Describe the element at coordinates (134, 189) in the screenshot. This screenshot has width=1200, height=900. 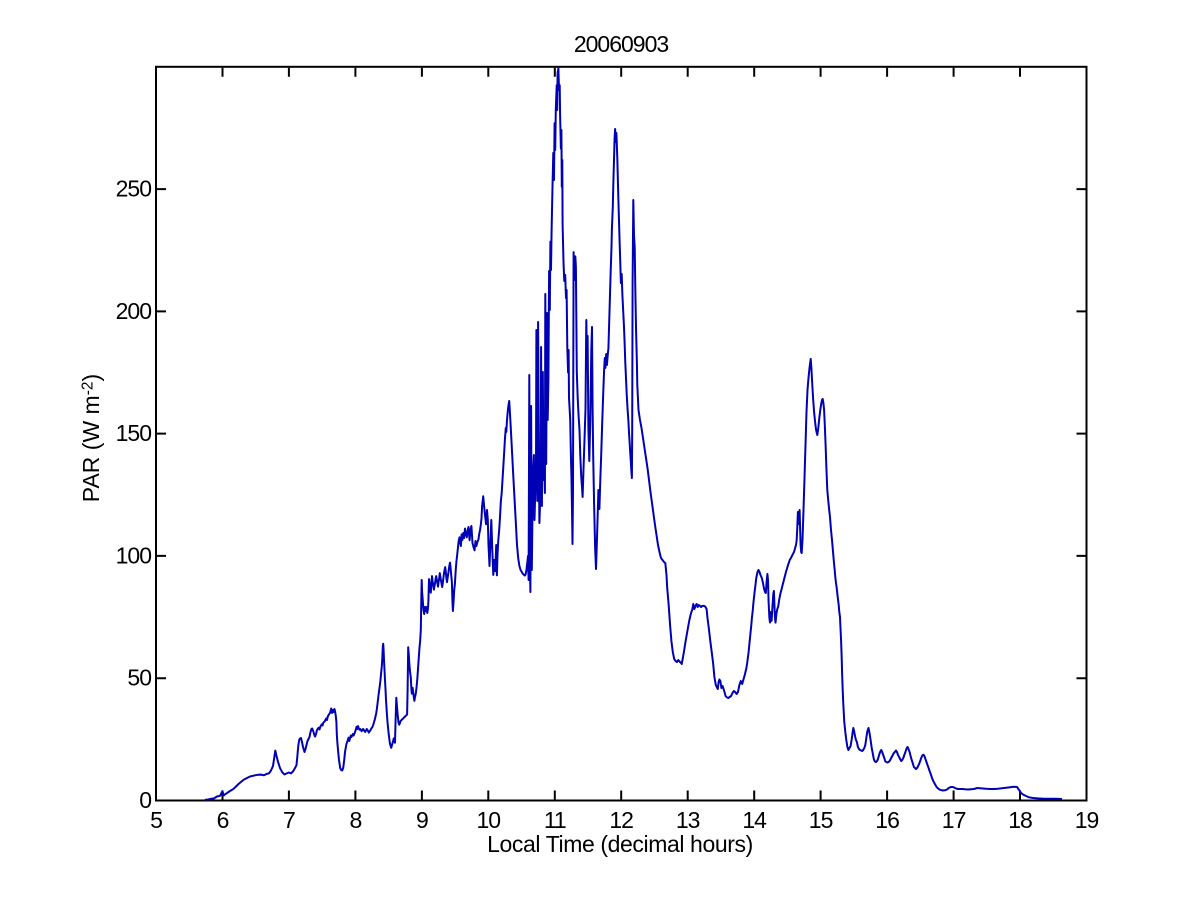
I see `svg-text: 250` at that location.